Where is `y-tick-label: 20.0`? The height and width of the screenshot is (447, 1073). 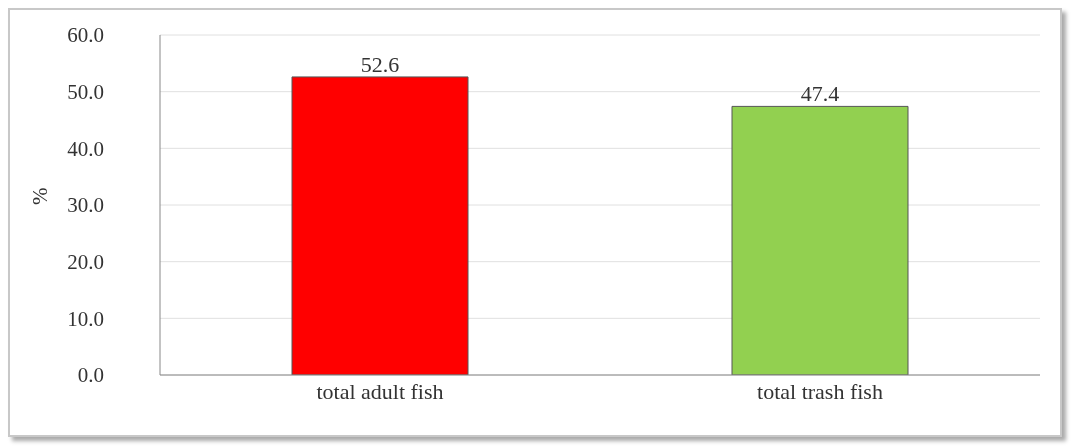 y-tick-label: 20.0 is located at coordinates (85, 262).